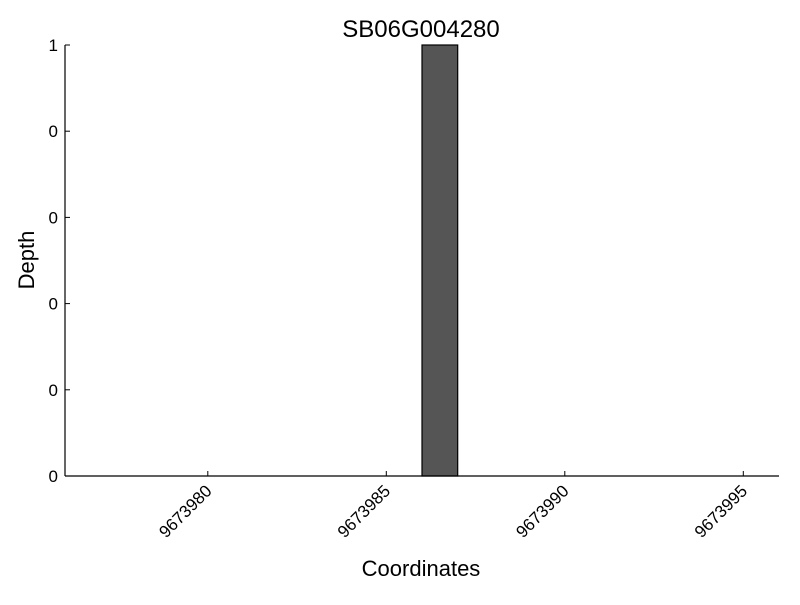 The image size is (800, 605). What do you see at coordinates (53, 45) in the screenshot?
I see `y-tick-label: 1` at bounding box center [53, 45].